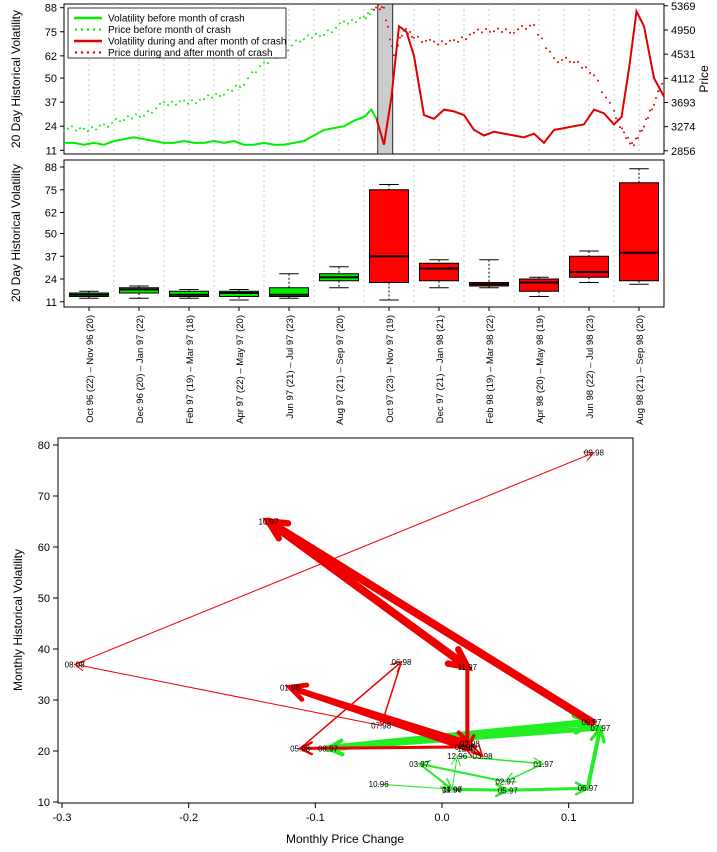 Image resolution: width=717 pixels, height=852 pixels. I want to click on panel3-xlabel: Monthly Price Change, so click(345, 839).